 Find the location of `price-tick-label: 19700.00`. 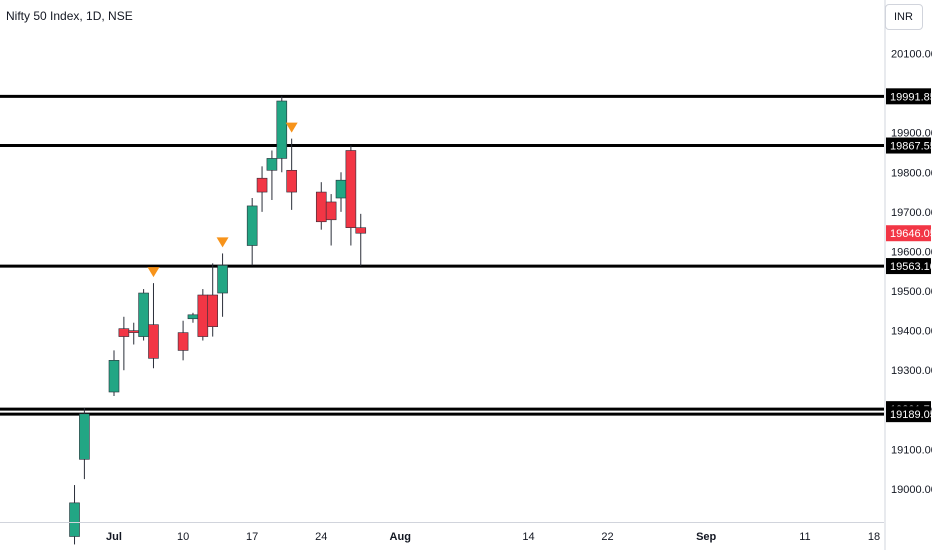

price-tick-label: 19700.00 is located at coordinates (911, 213).